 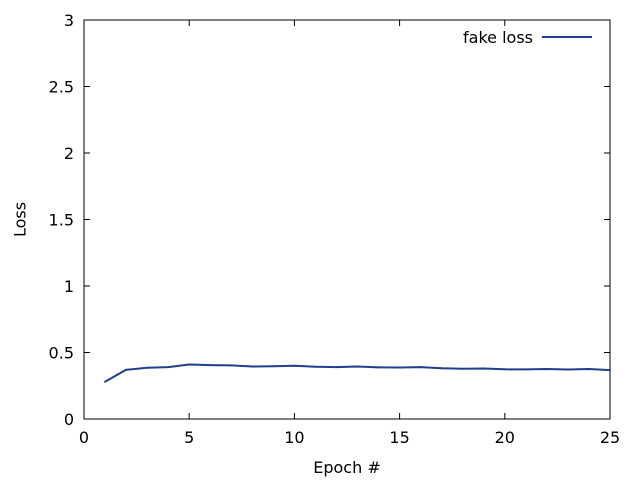 I want to click on y-tick-label: 0.5, so click(x=61, y=353).